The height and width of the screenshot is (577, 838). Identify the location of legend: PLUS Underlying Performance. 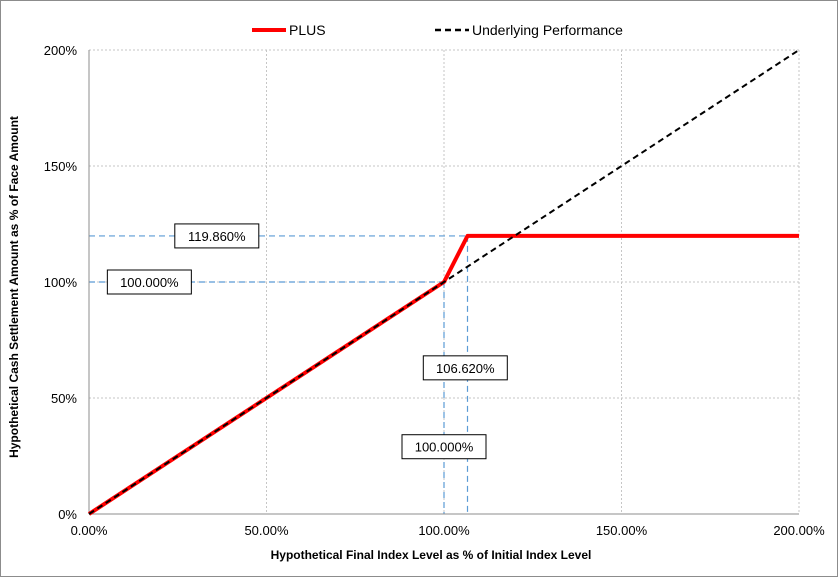
(437, 30).